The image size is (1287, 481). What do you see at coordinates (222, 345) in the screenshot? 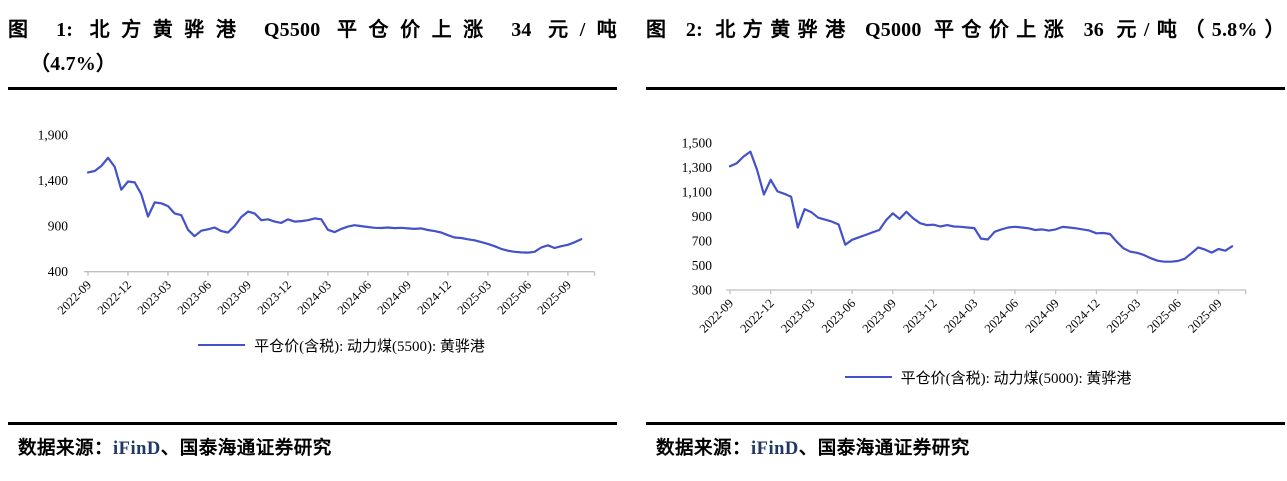
I see `figure-1-legend-line-swatch` at bounding box center [222, 345].